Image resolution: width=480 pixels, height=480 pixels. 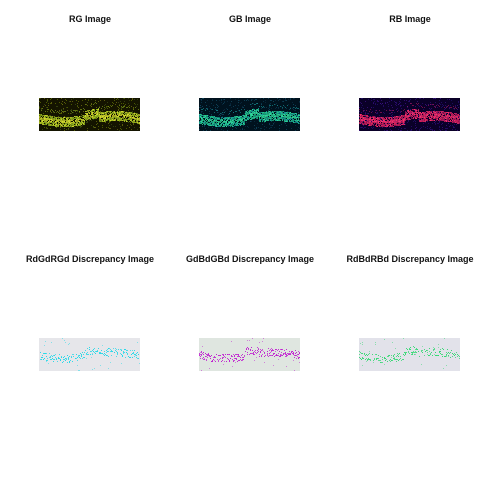 I want to click on panel-title-gb: GB Image, so click(x=249, y=19).